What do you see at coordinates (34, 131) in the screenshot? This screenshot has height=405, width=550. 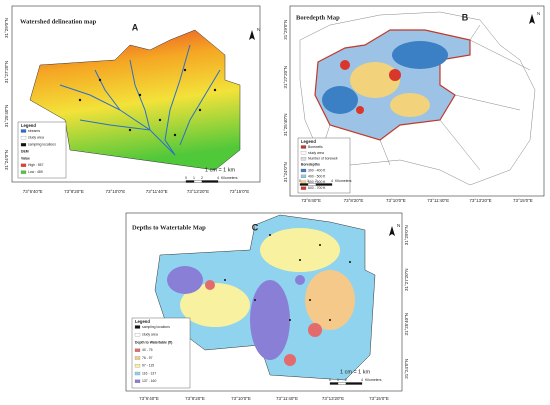 I see `legend-label: streams` at bounding box center [34, 131].